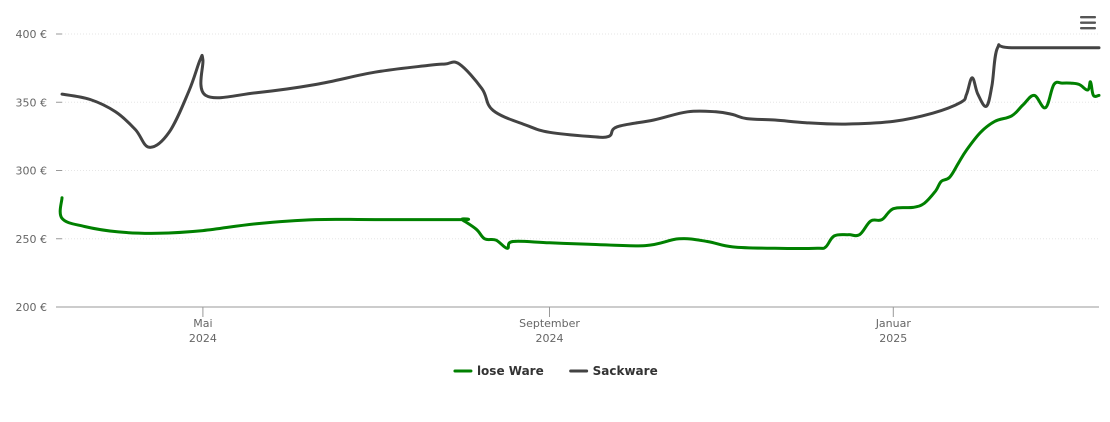 The width and height of the screenshot is (1110, 422). I want to click on y-tick-label: 200 €, so click(32, 307).